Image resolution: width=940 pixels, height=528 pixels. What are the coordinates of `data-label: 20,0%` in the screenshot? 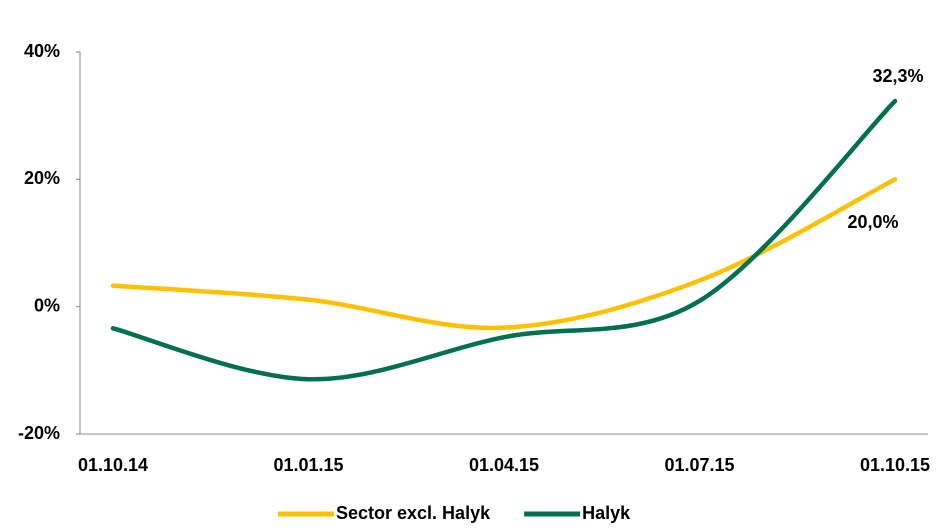 It's located at (872, 222).